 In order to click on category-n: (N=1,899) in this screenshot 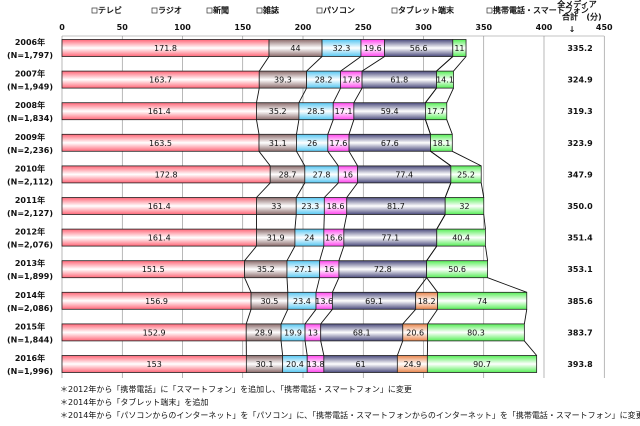, I will do `click(30, 276)`.